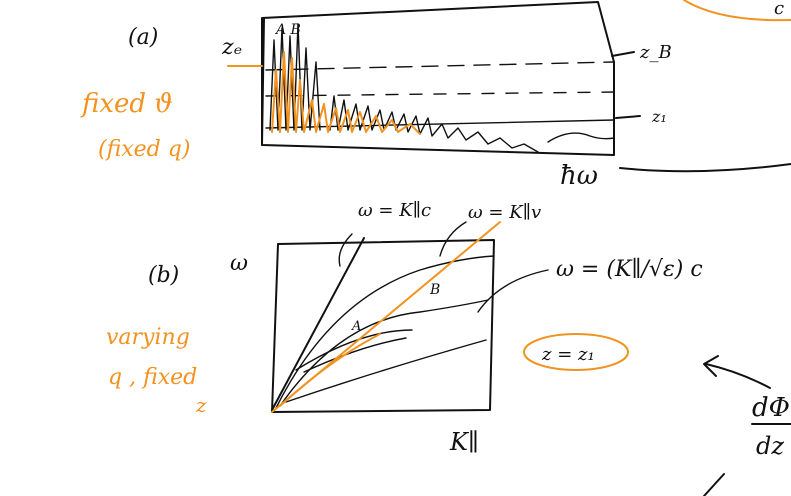  I want to click on fraction-bottom: dz, so click(770, 446).